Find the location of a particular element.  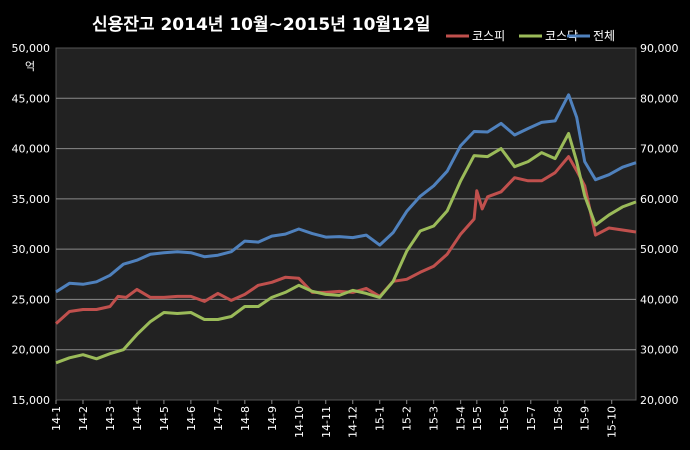

y-left-unit-label: 억 is located at coordinates (30, 66).